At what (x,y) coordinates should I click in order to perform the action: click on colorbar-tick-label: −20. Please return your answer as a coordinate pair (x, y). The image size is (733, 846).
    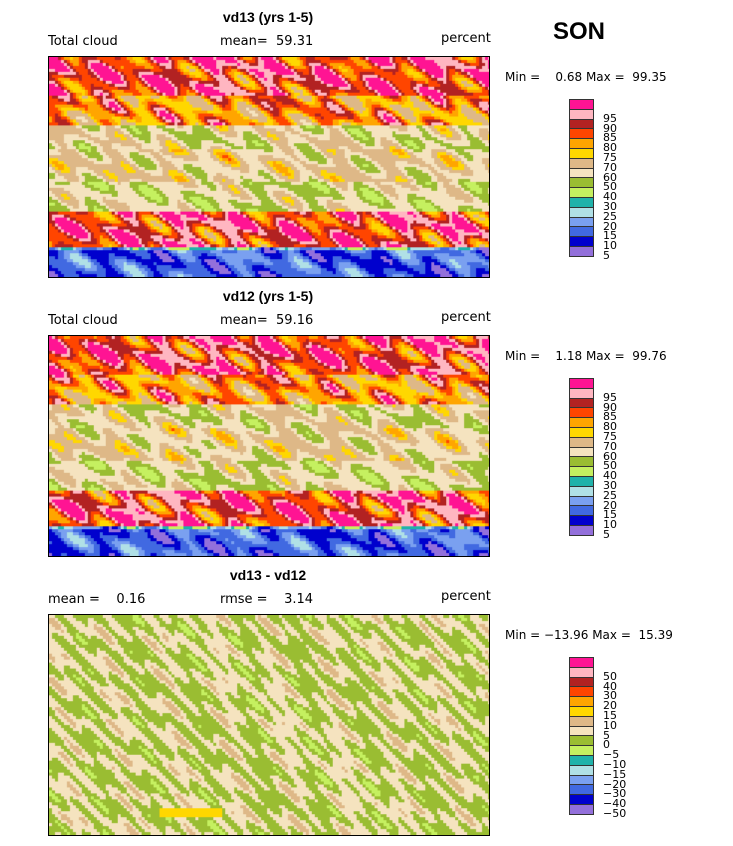
    Looking at the image, I should click on (615, 784).